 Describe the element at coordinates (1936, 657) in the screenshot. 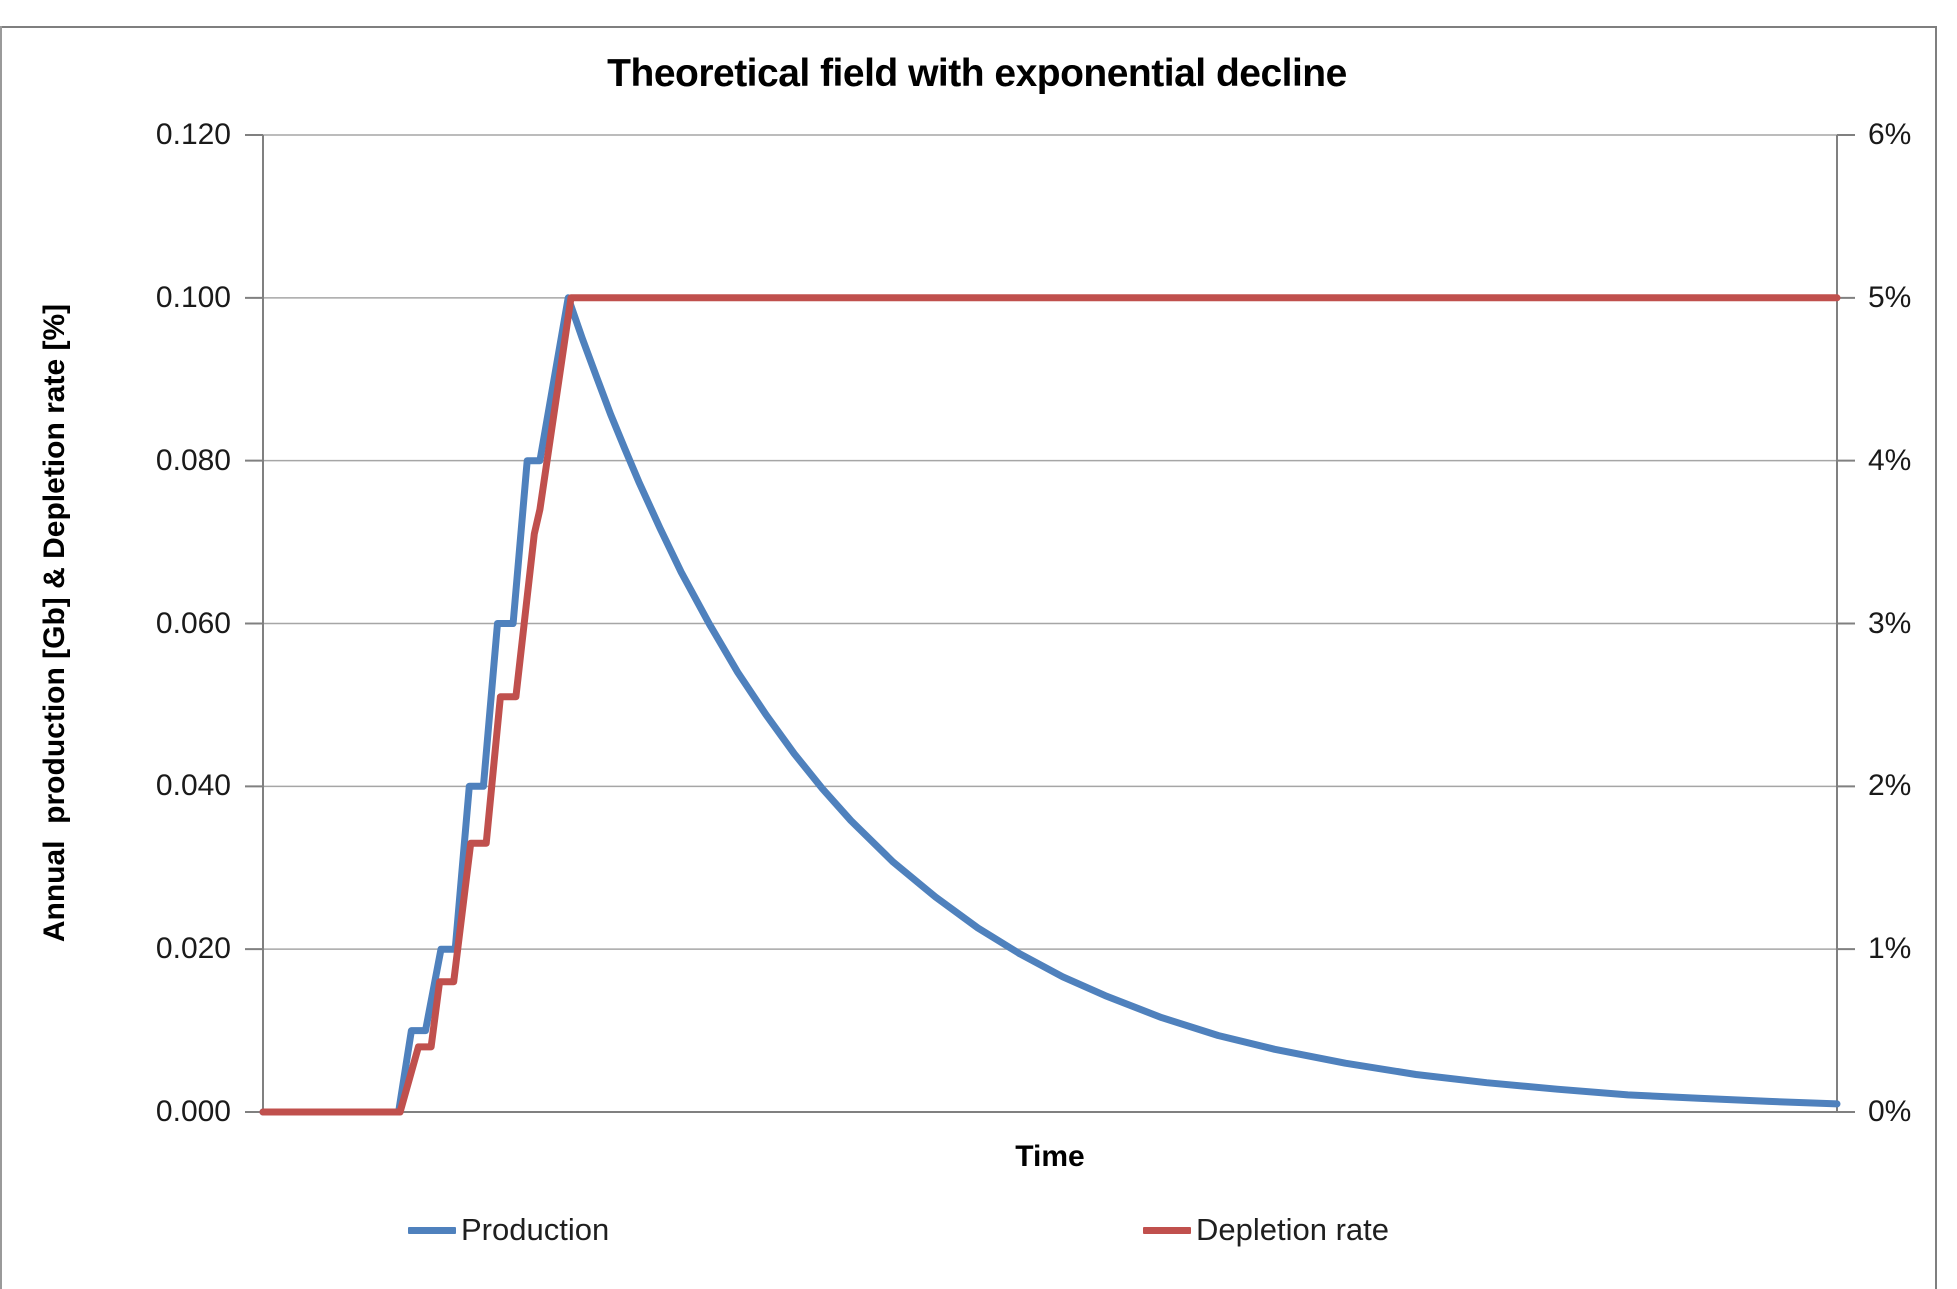

I see `chart-border-right` at that location.